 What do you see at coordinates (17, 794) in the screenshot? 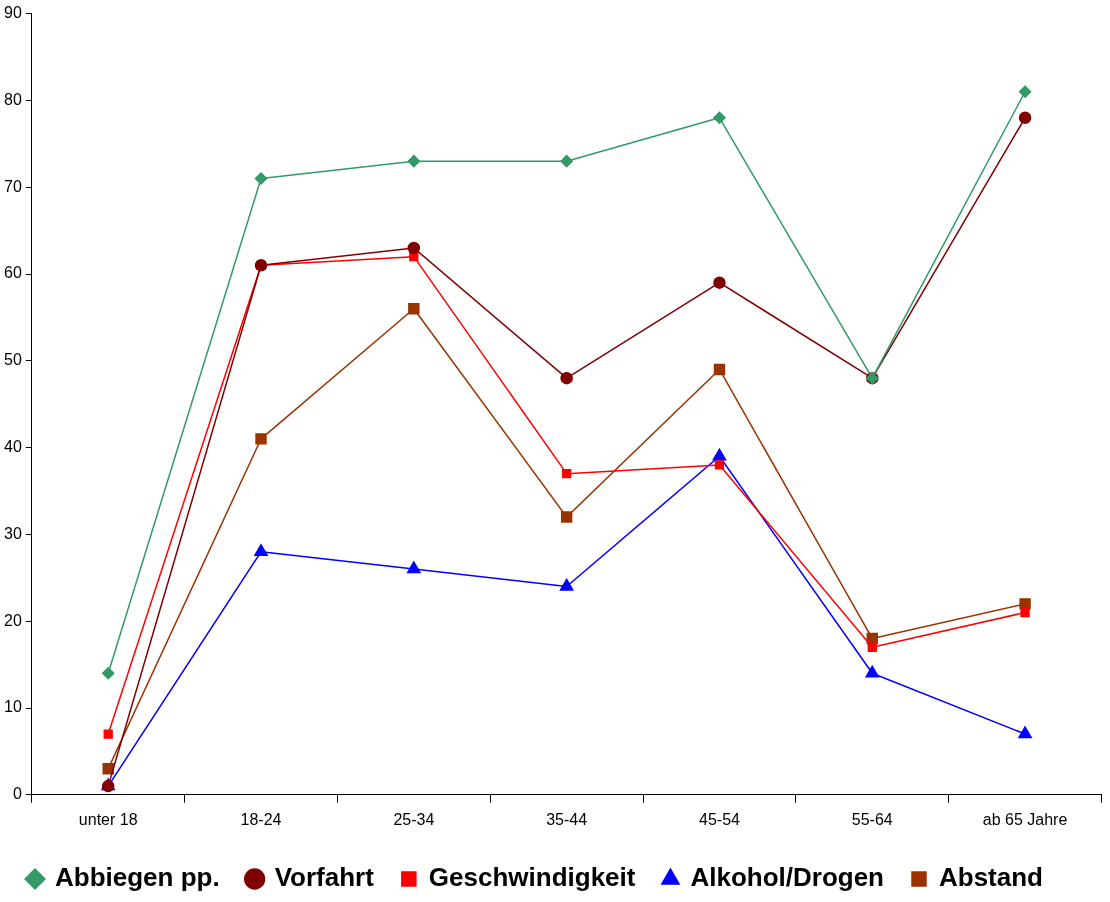
I see `y-tick-label: 0` at bounding box center [17, 794].